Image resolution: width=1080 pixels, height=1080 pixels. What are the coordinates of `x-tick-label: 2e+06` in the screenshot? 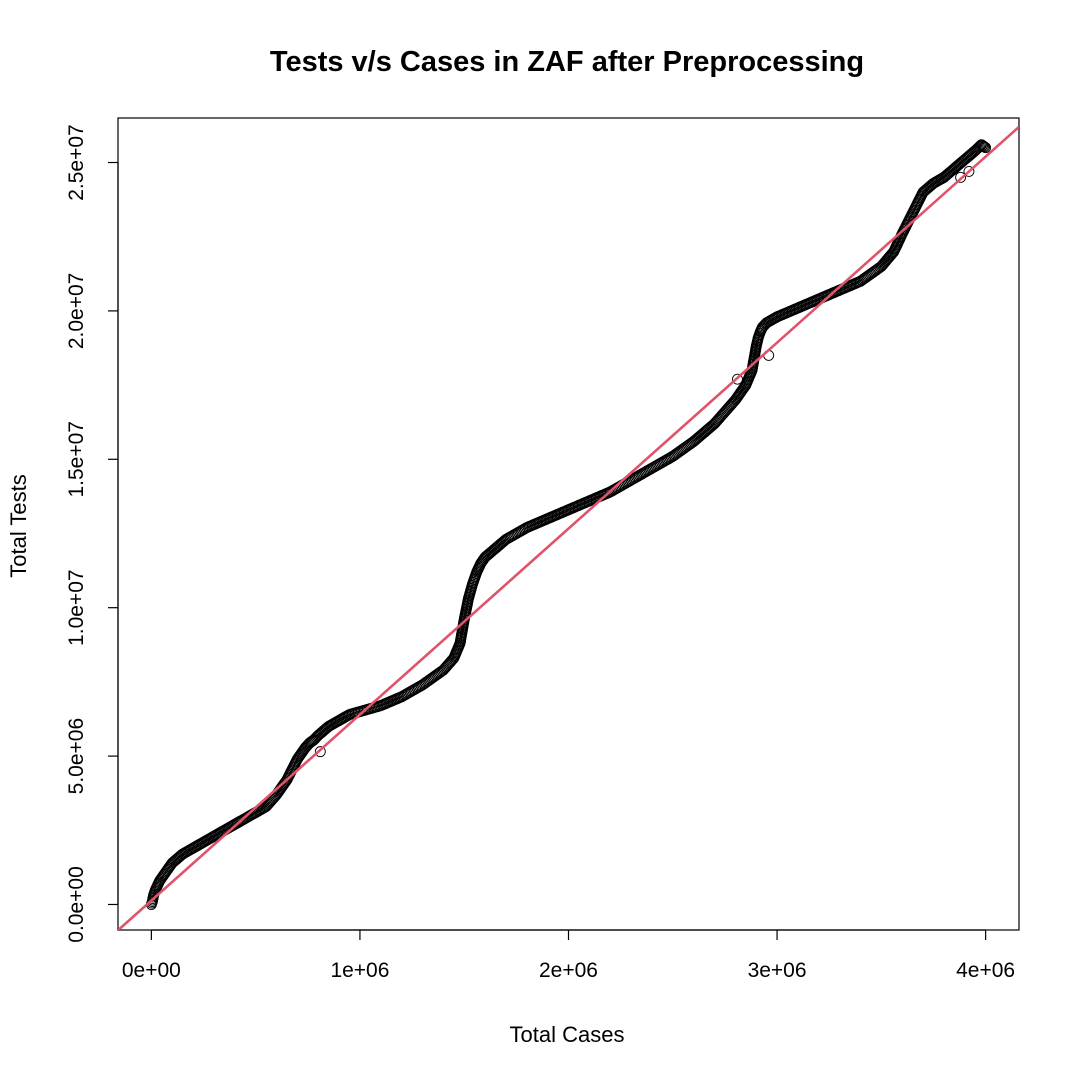 It's located at (568, 970).